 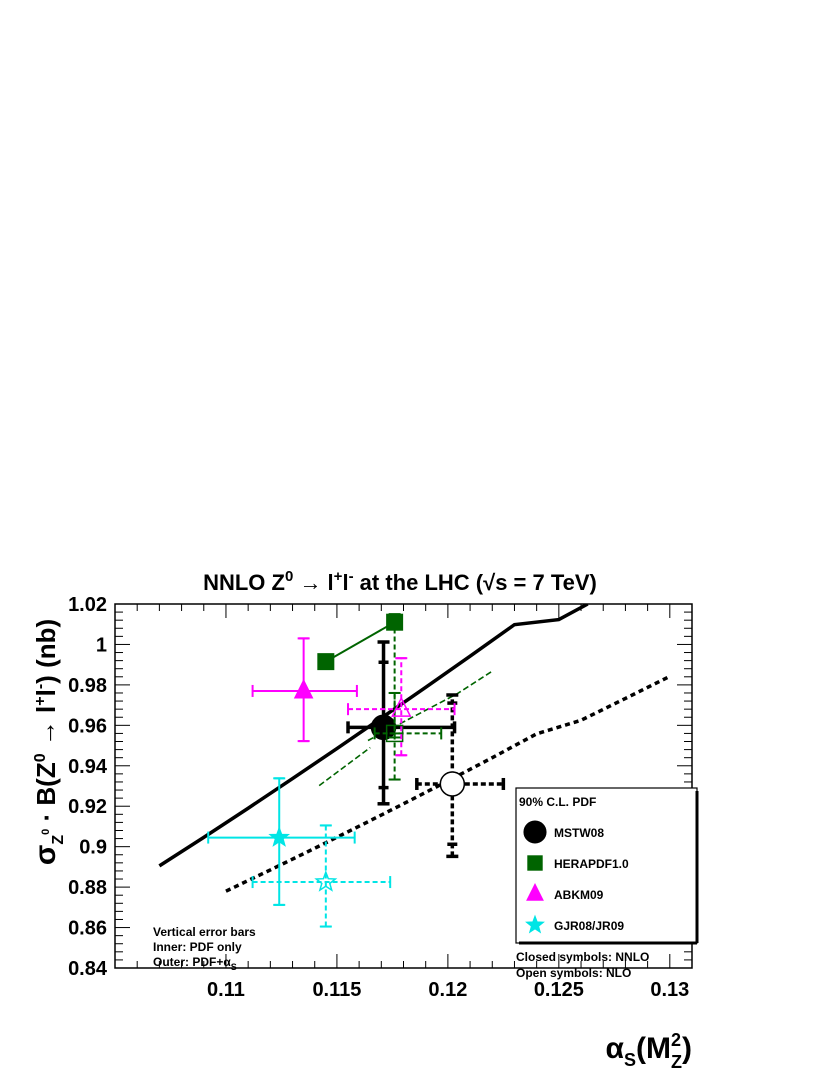 I want to click on note-left-line: Vertical error bars, so click(x=204, y=932).